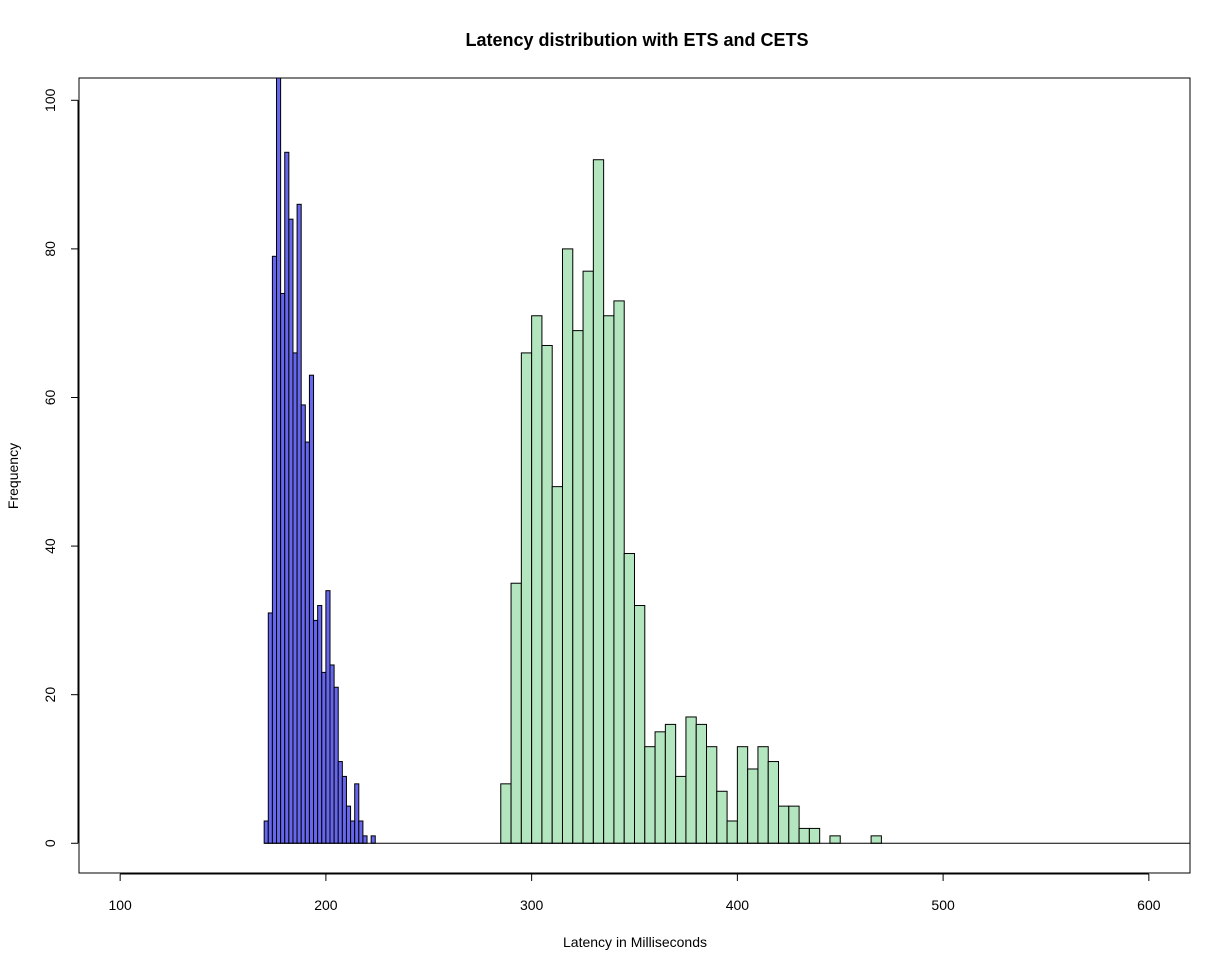 This screenshot has height=972, width=1231. Describe the element at coordinates (50, 100) in the screenshot. I see `y-tick-label: 100` at that location.